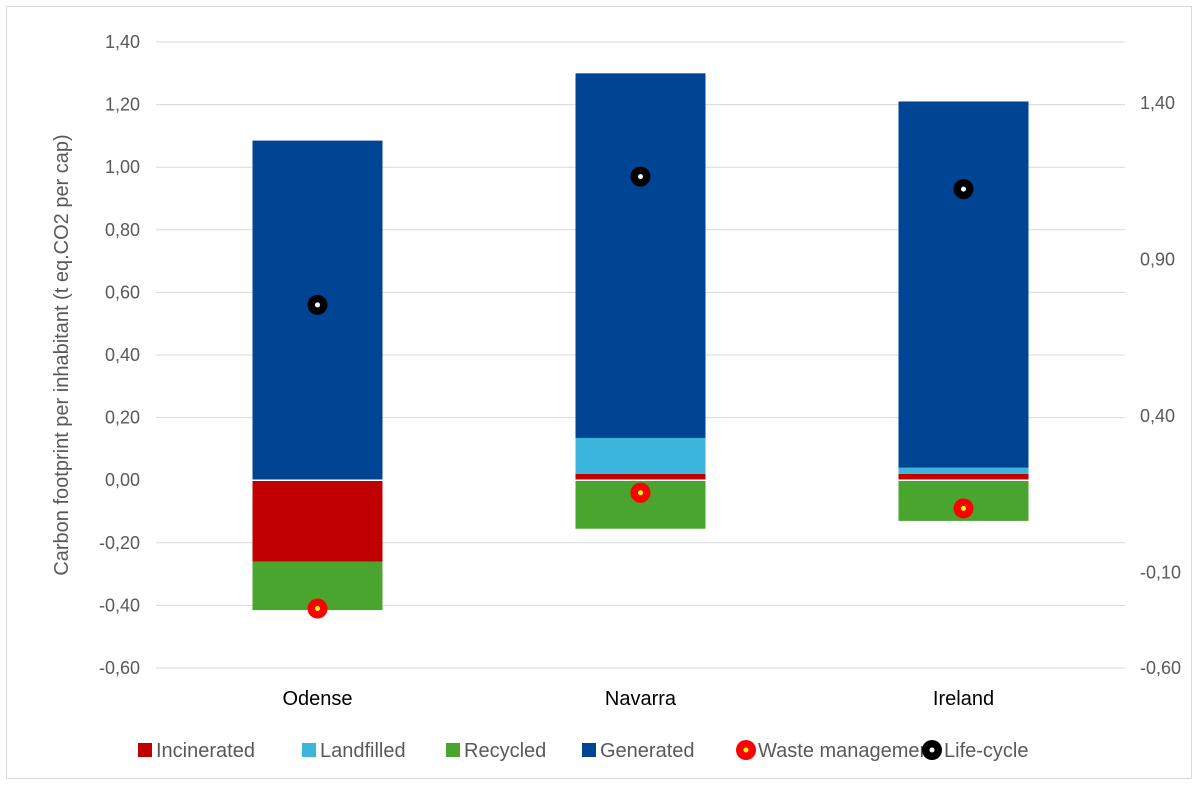  Describe the element at coordinates (641, 699) in the screenshot. I see `x-tick-label: Navarra` at that location.